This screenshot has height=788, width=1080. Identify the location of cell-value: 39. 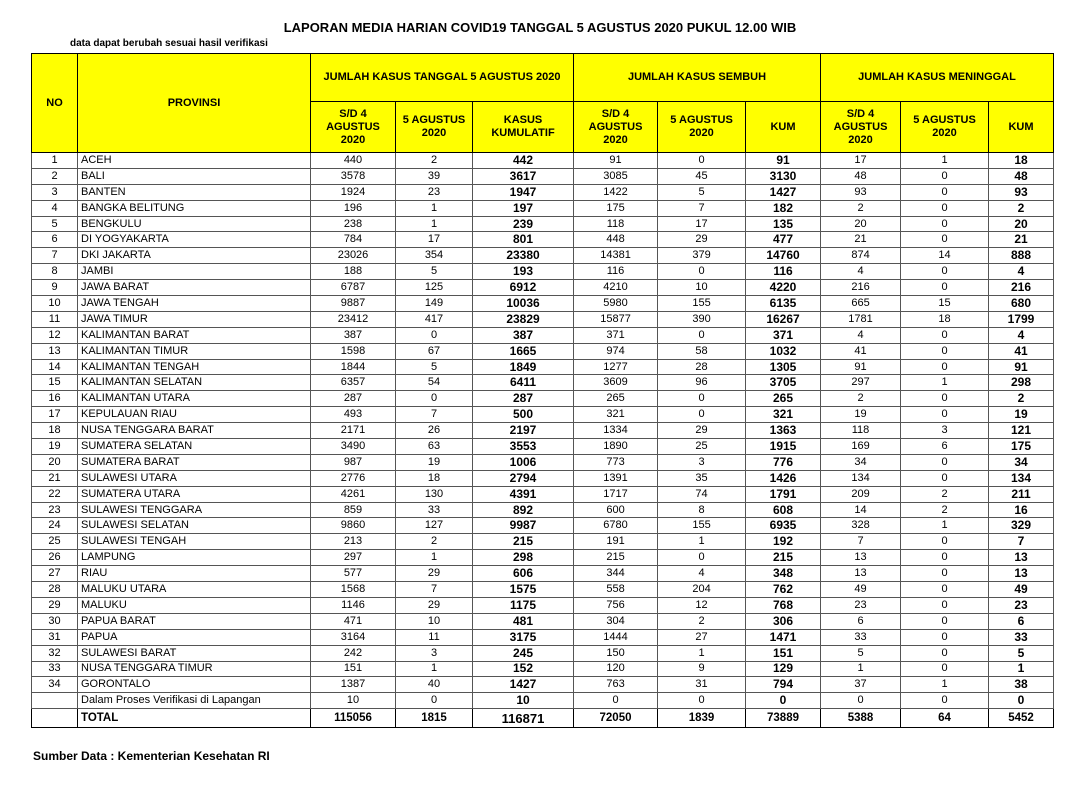
(434, 176).